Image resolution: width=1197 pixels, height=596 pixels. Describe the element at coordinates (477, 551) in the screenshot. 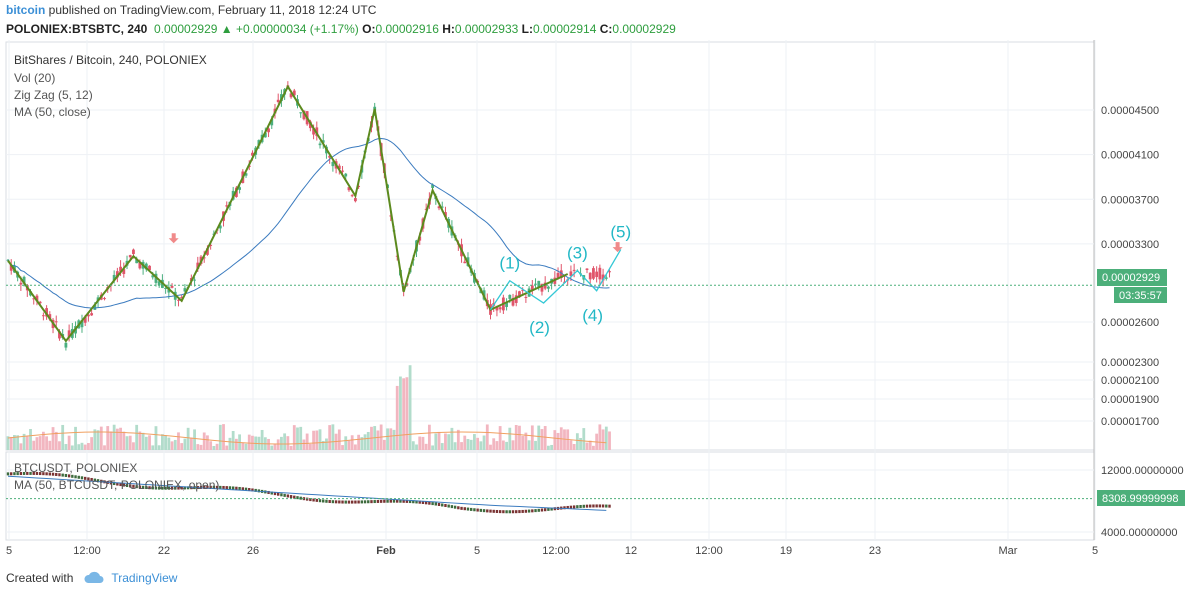

I see `time-tick-label: 5` at that location.